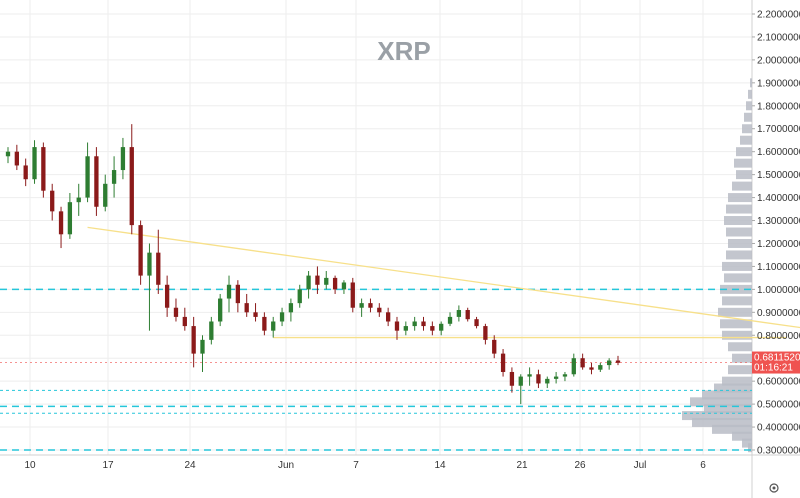  What do you see at coordinates (778, 175) in the screenshot?
I see `price-tick-label: 1.50000000` at bounding box center [778, 175].